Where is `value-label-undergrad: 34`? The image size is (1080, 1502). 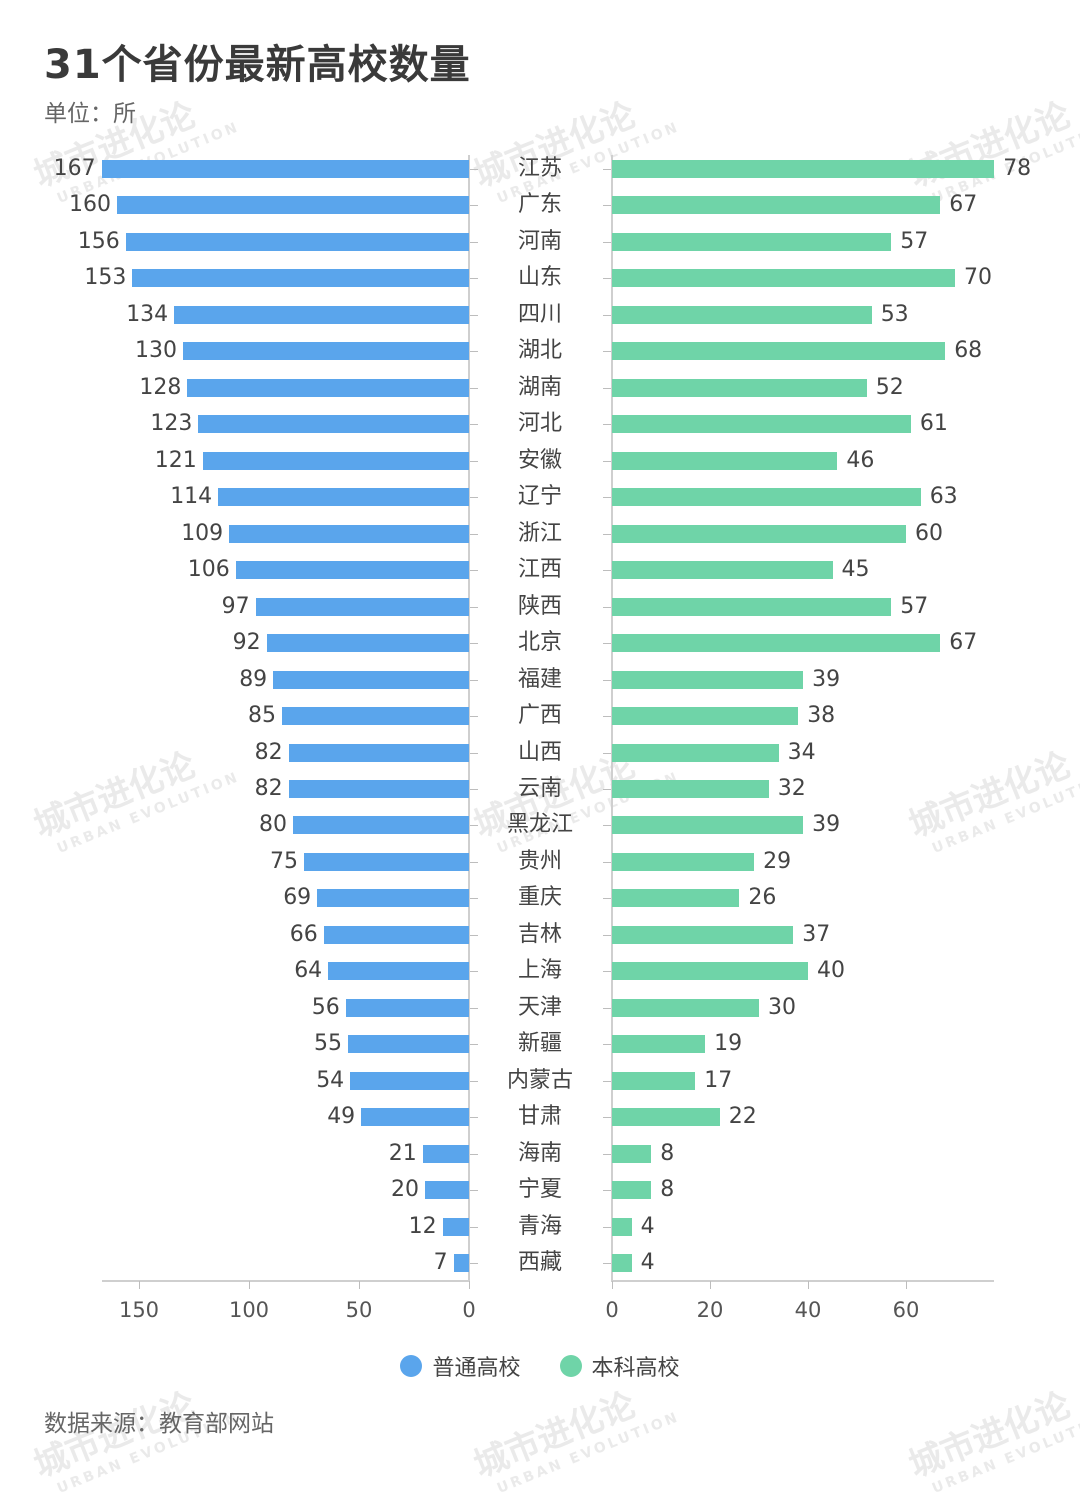
value-label-undergrad: 34 is located at coordinates (801, 752).